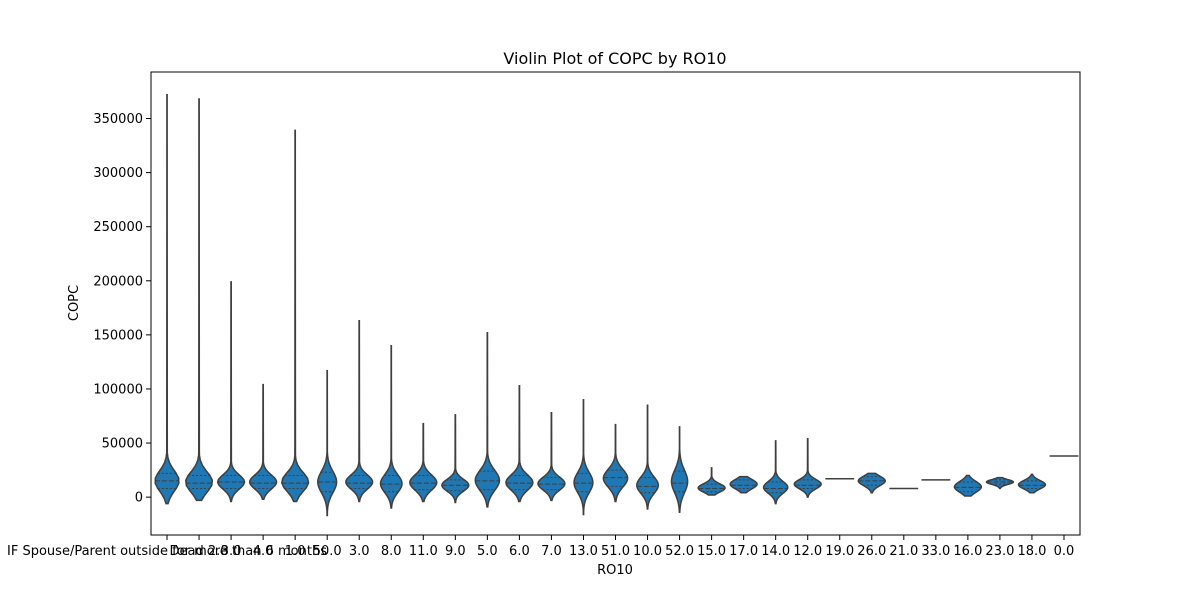 Image resolution: width=1200 pixels, height=600 pixels. What do you see at coordinates (199, 551) in the screenshot?
I see `x-tick-label: Dead 2.0` at bounding box center [199, 551].